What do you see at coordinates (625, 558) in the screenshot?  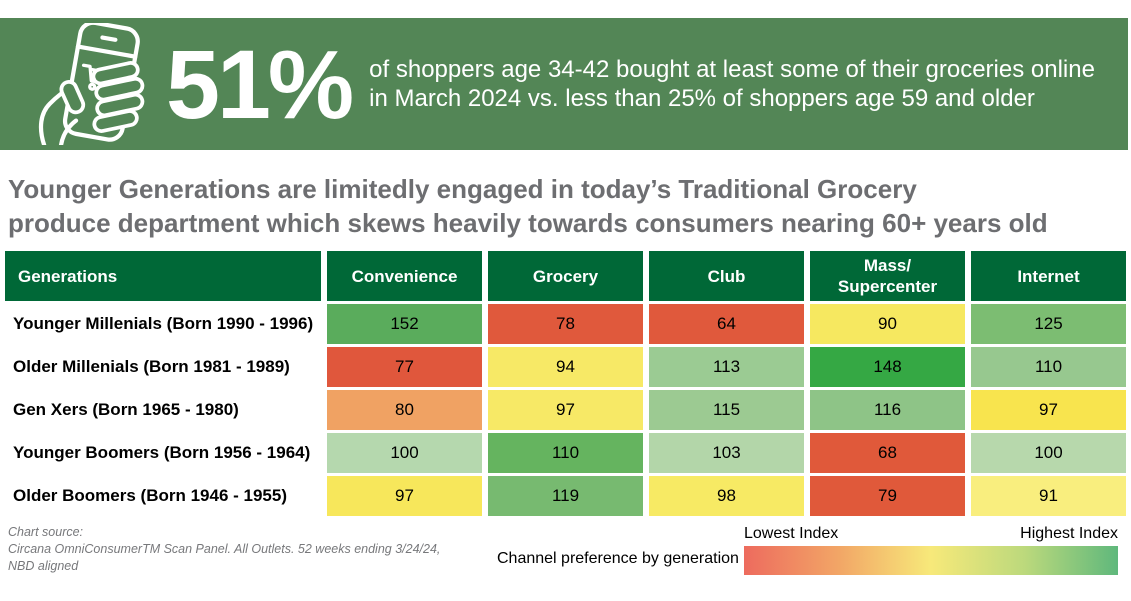 I see `legend-caption: Channel preference by generation >` at bounding box center [625, 558].